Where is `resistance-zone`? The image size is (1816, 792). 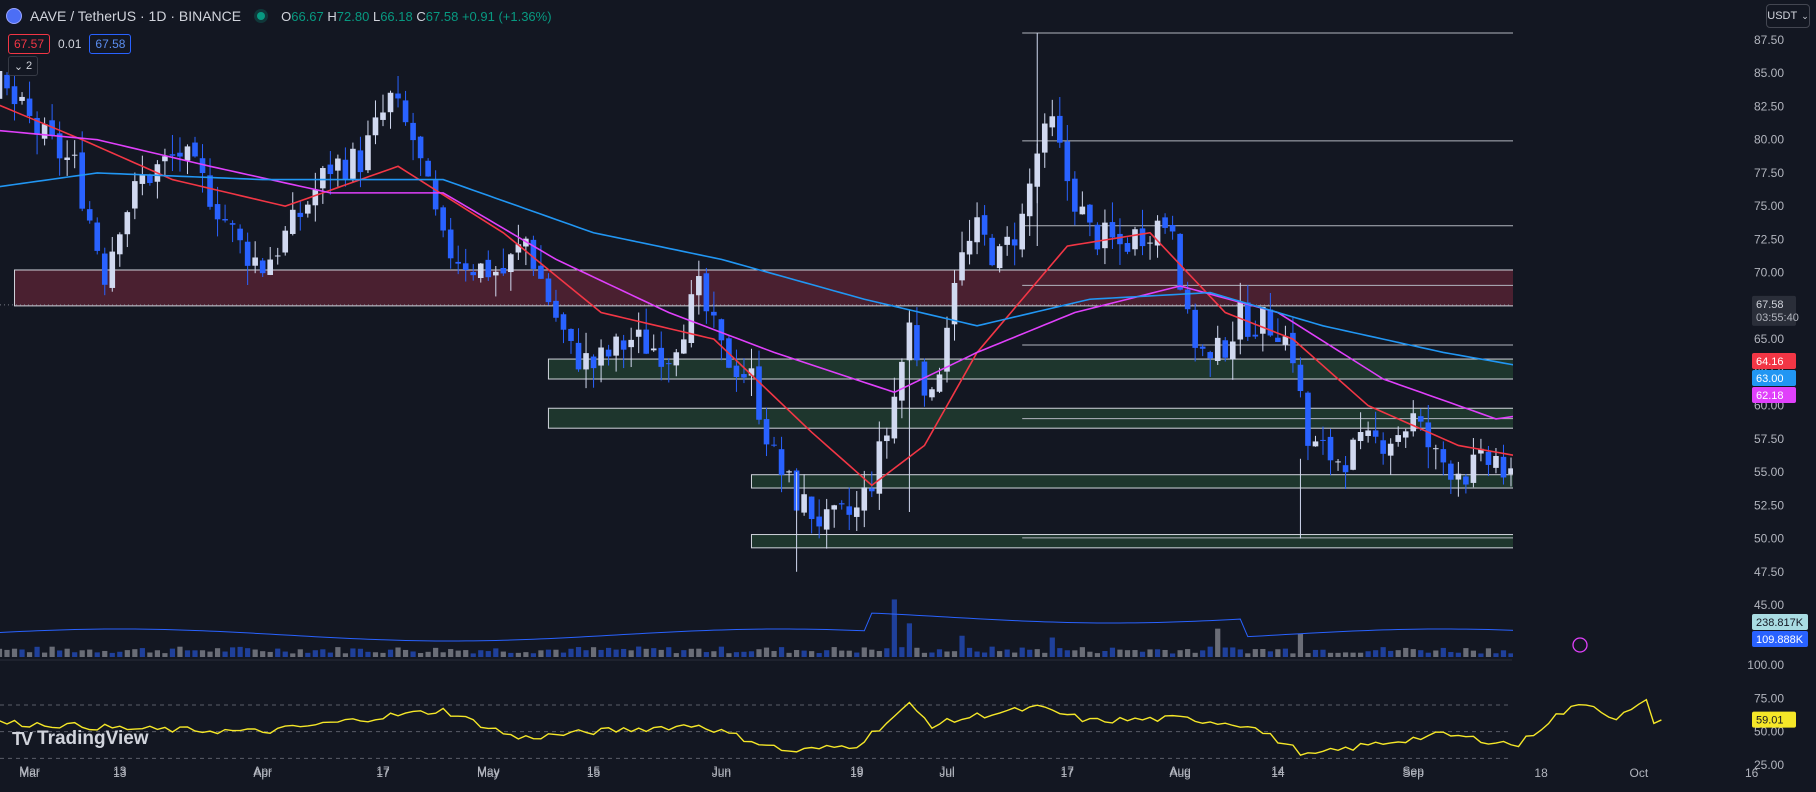
resistance-zone is located at coordinates (854, 288).